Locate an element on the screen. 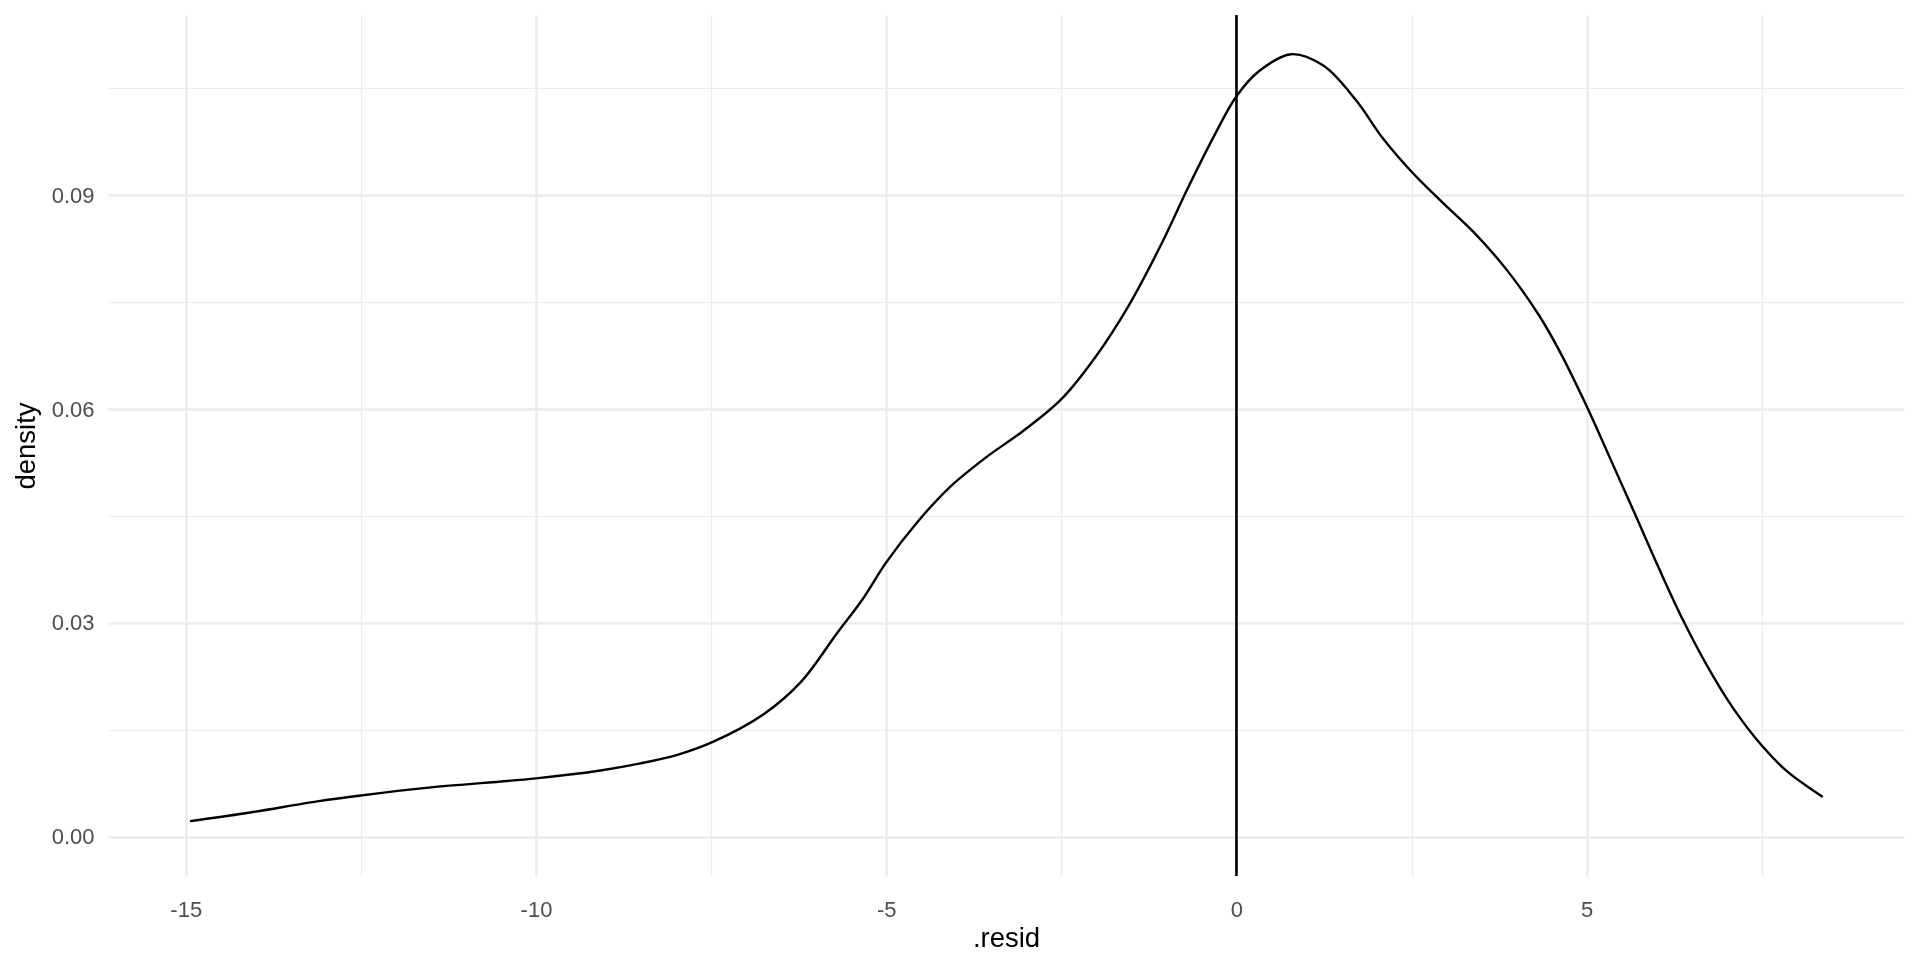 Image resolution: width=1920 pixels, height=960 pixels. x-tick-label: 5 is located at coordinates (1587, 909).